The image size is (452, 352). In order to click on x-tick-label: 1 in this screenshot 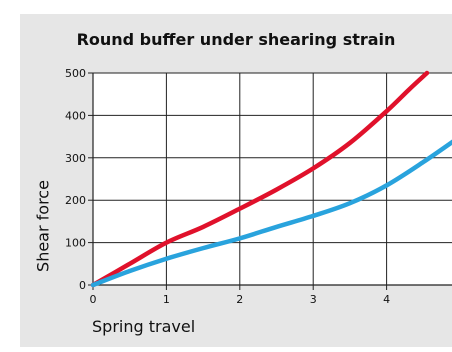, I will do `click(166, 299)`.